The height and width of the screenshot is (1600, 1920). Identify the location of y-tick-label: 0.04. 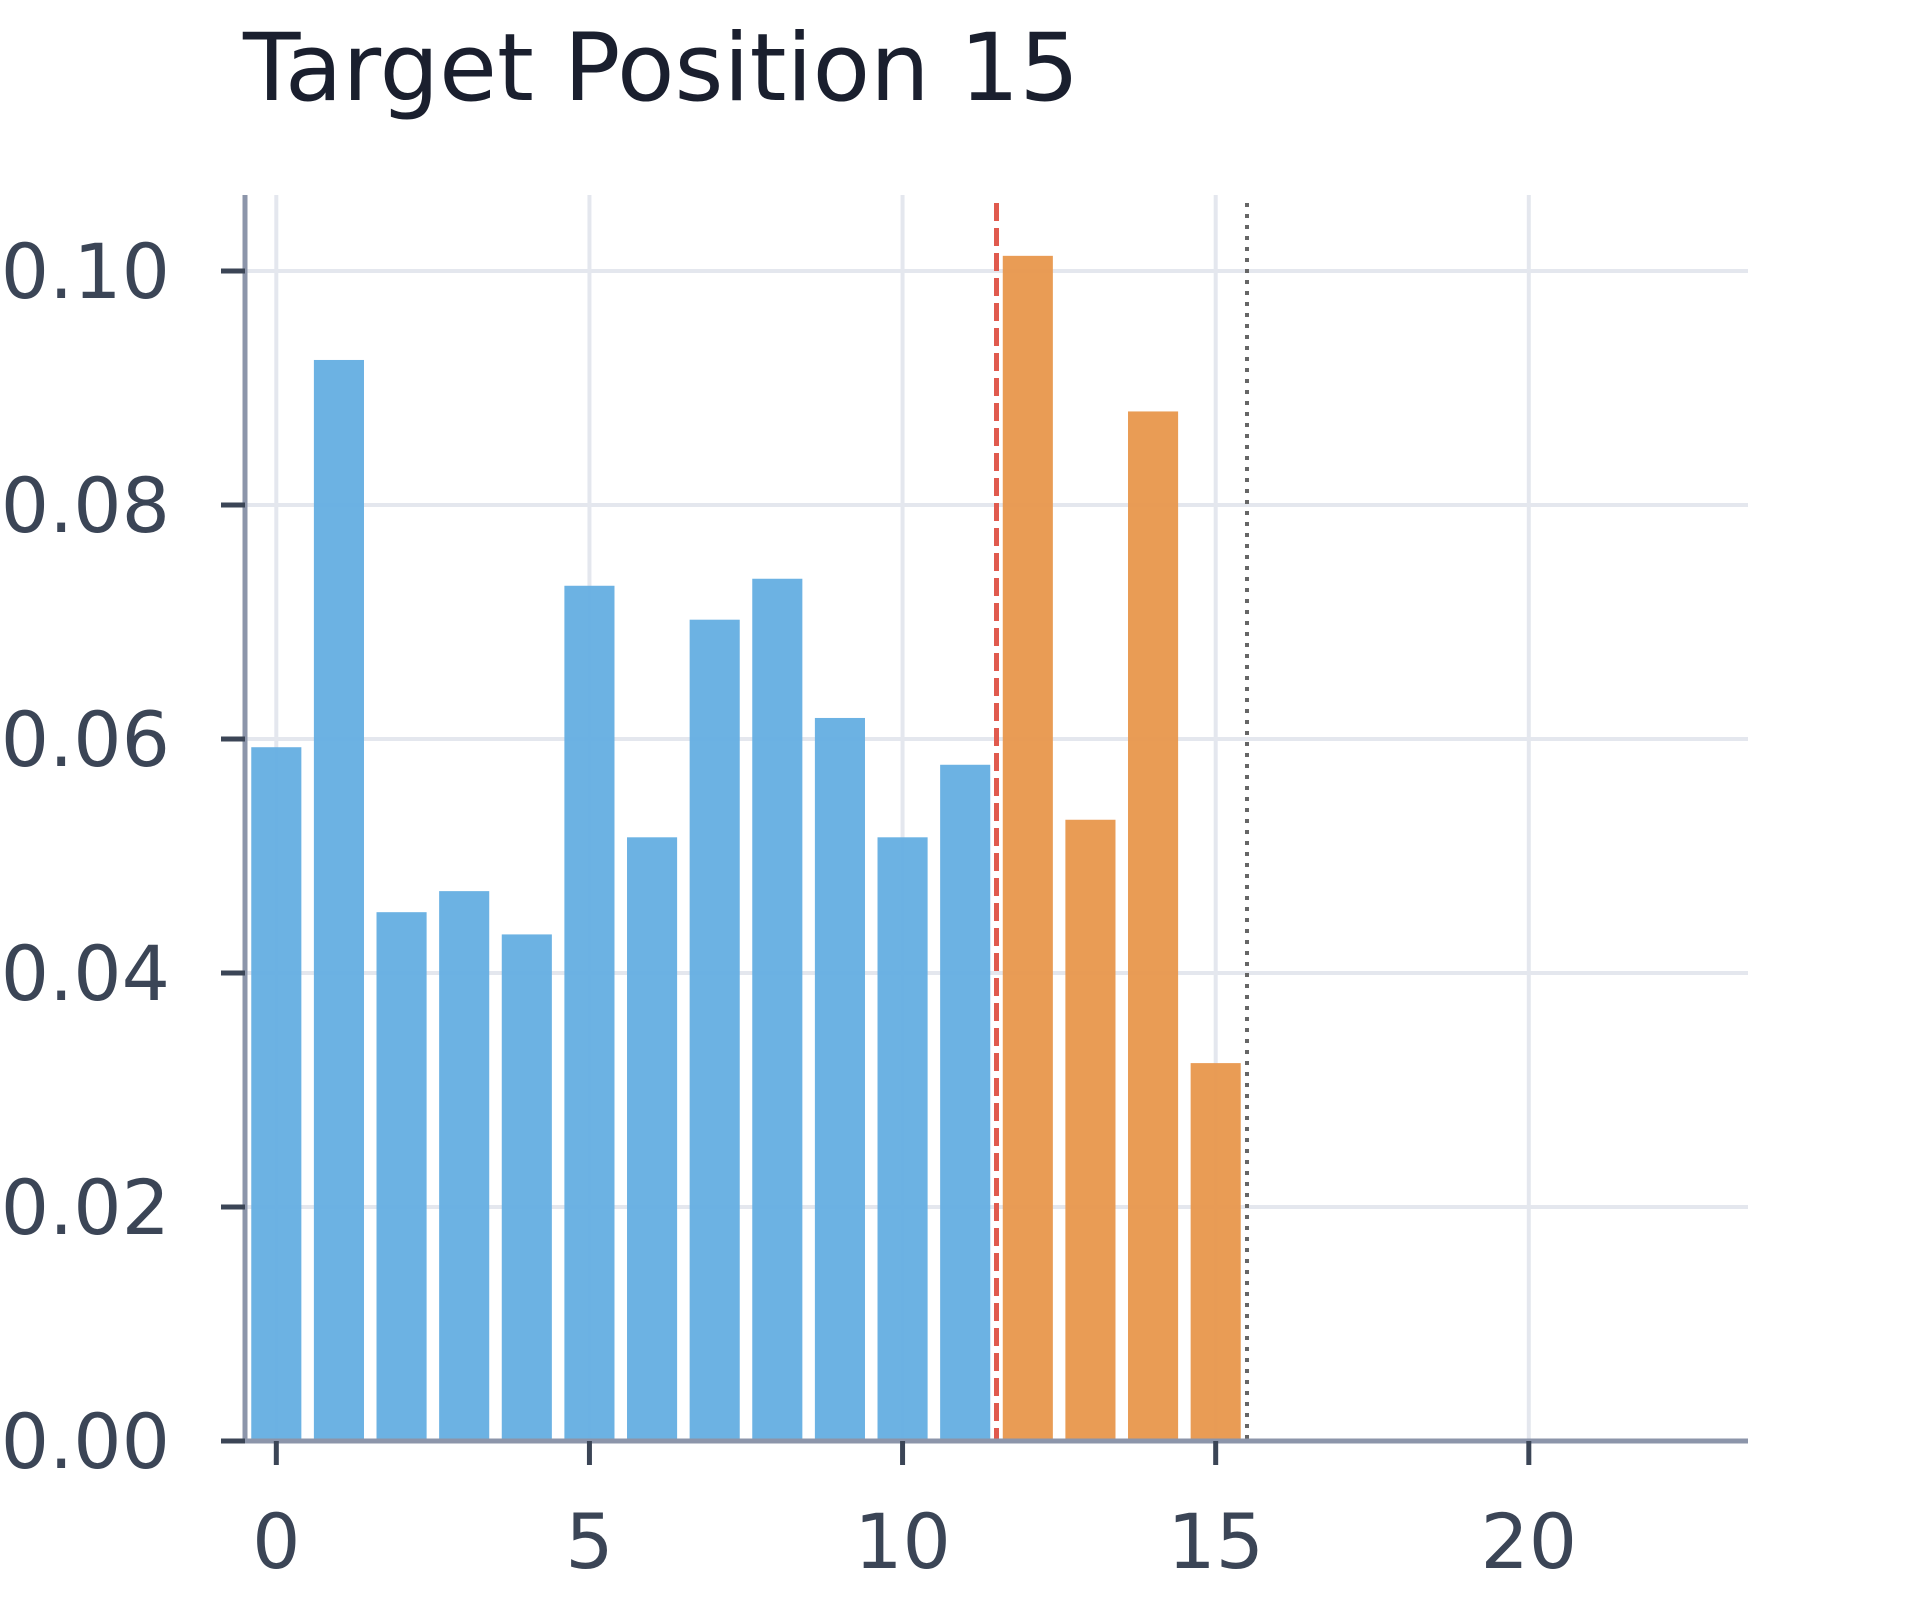
(85, 973).